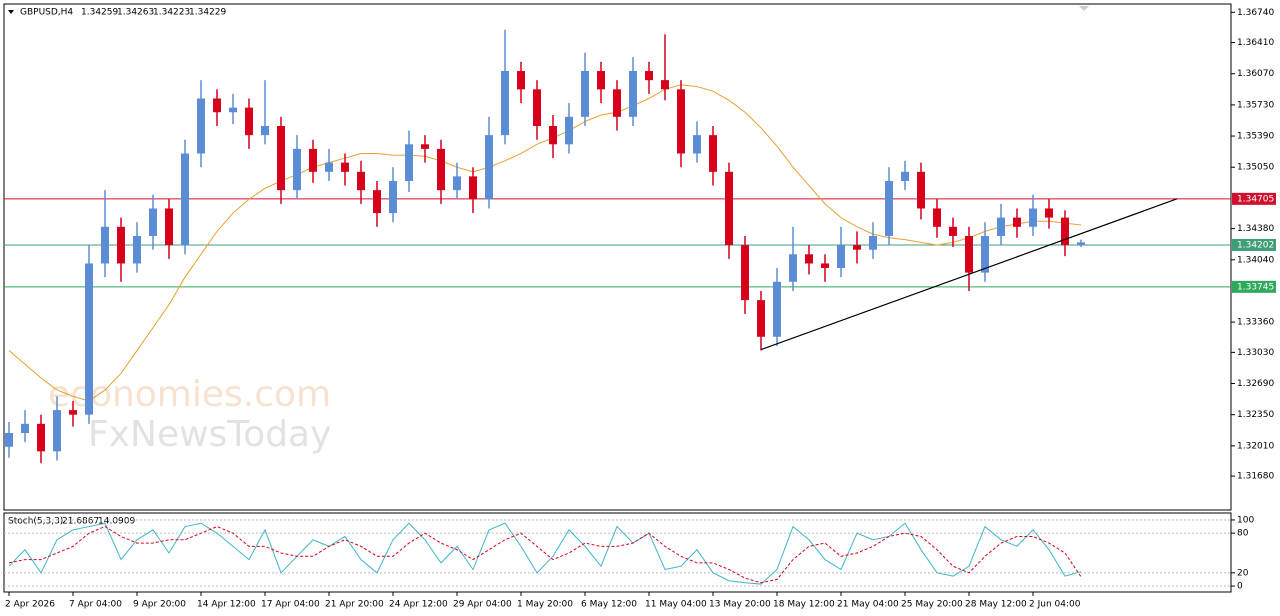  What do you see at coordinates (207, 13) in the screenshot?
I see `quote-close: 1.34229` at bounding box center [207, 13].